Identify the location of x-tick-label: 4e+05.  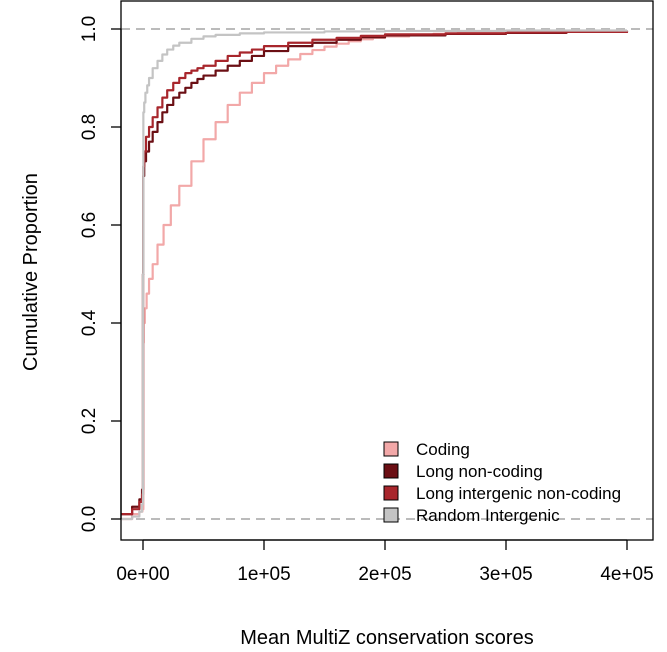
(626, 574).